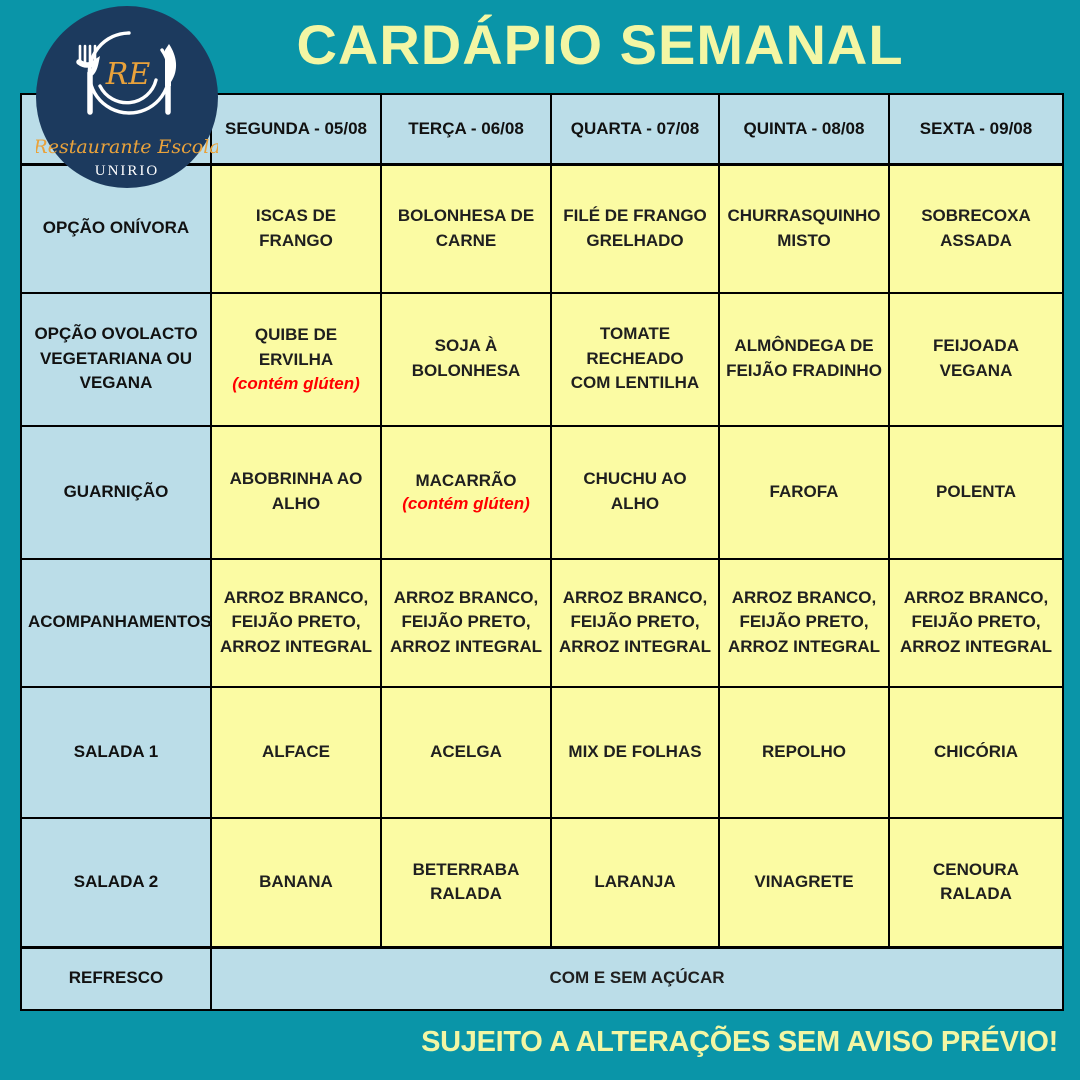 Image resolution: width=1080 pixels, height=1080 pixels. Describe the element at coordinates (116, 882) in the screenshot. I see `row-label: SALADA 2` at that location.